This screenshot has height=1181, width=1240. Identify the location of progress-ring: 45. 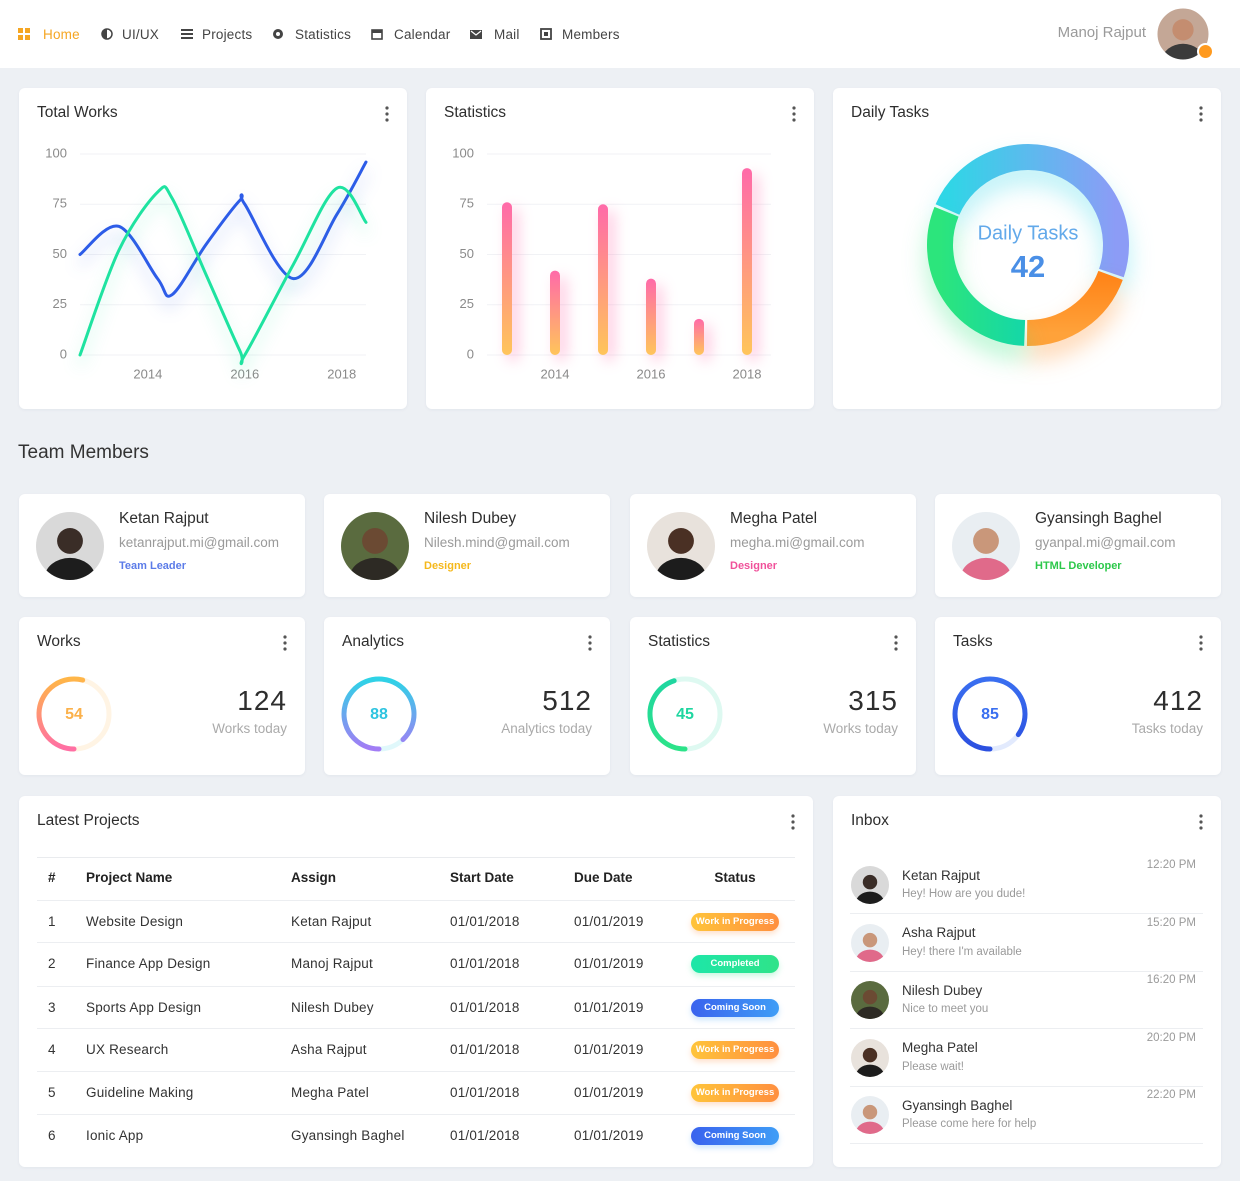
(685, 714).